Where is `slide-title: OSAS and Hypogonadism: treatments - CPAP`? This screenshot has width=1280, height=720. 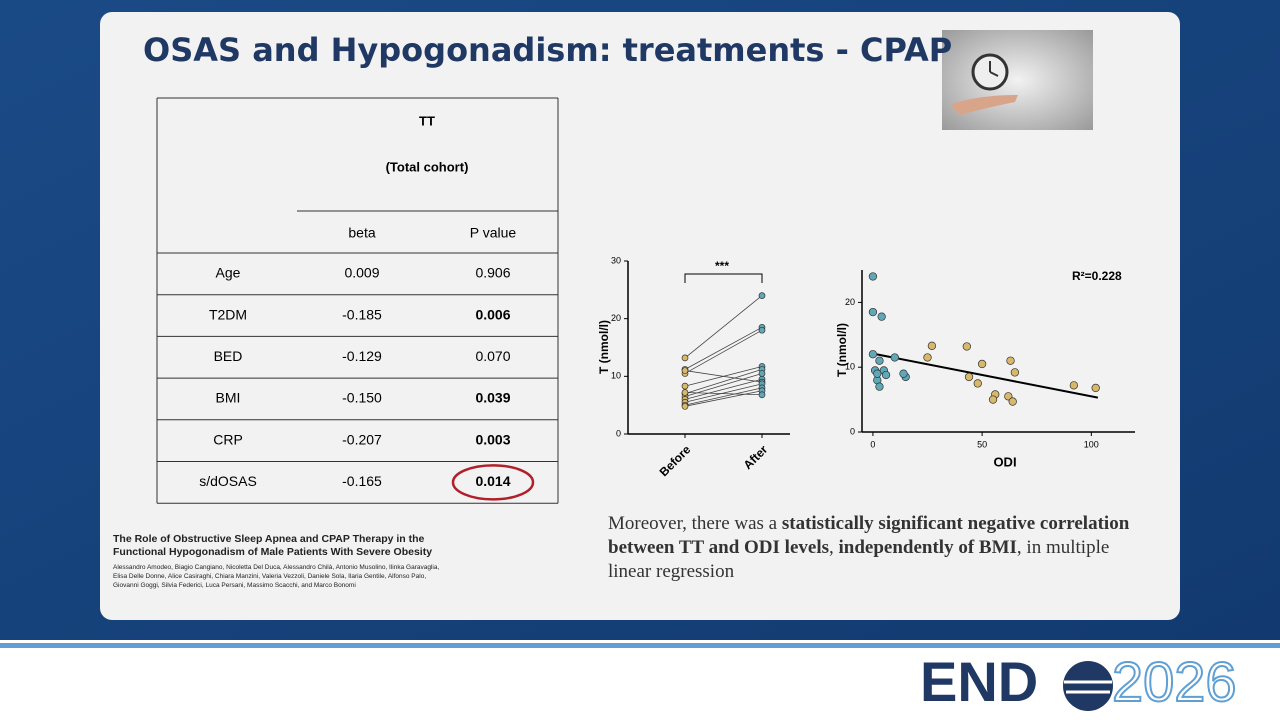 slide-title: OSAS and Hypogonadism: treatments - CPAP is located at coordinates (547, 50).